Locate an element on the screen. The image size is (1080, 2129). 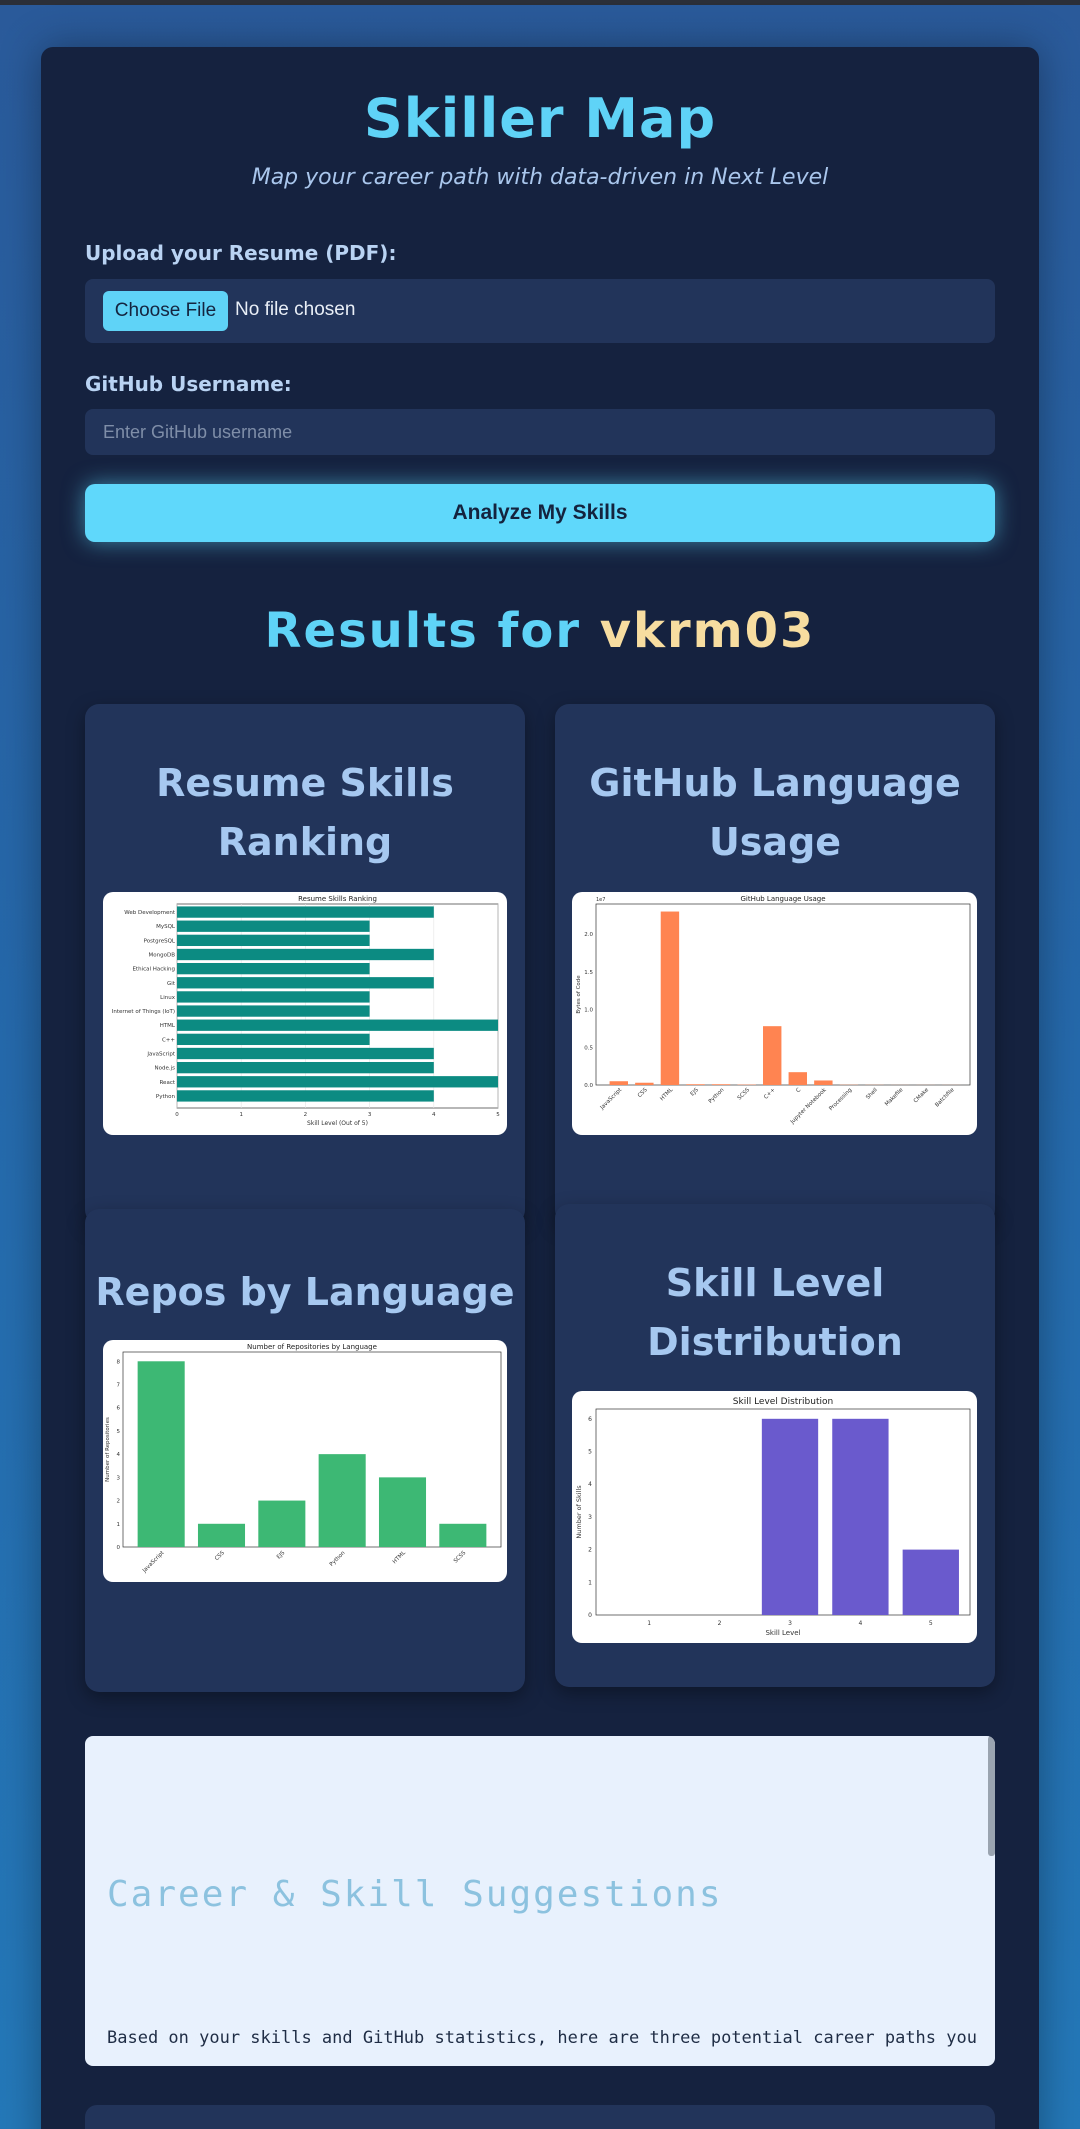
x-tick-label: 3 is located at coordinates (790, 1623).